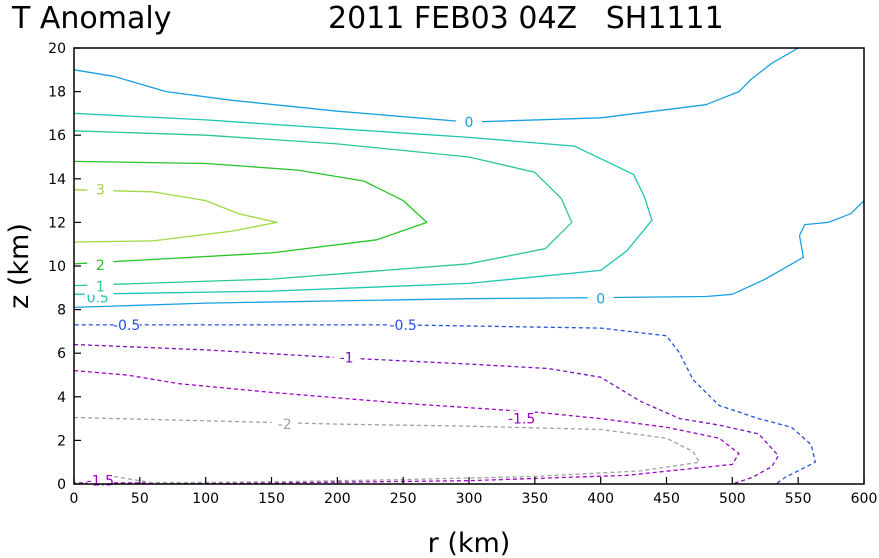 Image resolution: width=879 pixels, height=558 pixels. I want to click on contour-label: 2, so click(100, 266).